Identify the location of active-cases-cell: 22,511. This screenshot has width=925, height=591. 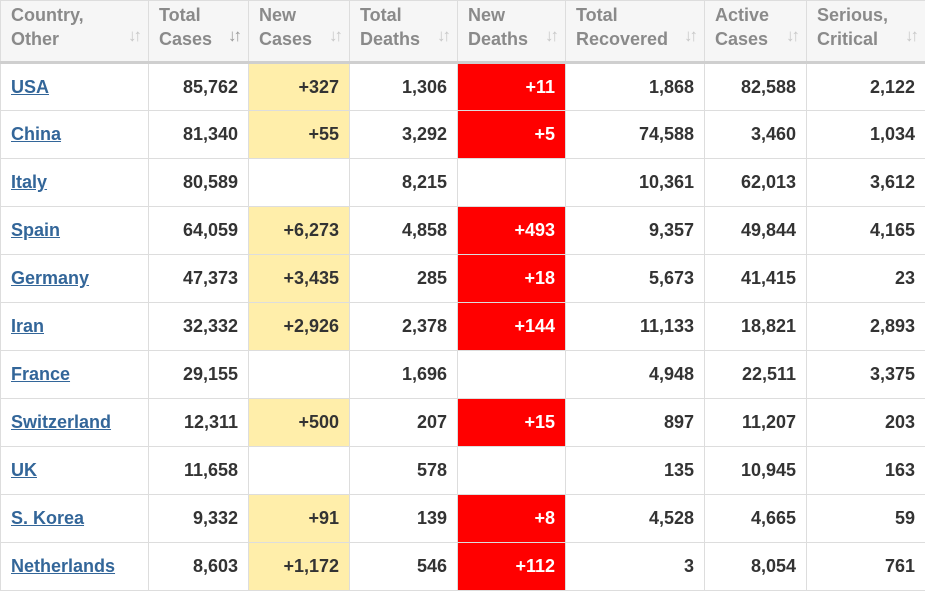
(756, 375).